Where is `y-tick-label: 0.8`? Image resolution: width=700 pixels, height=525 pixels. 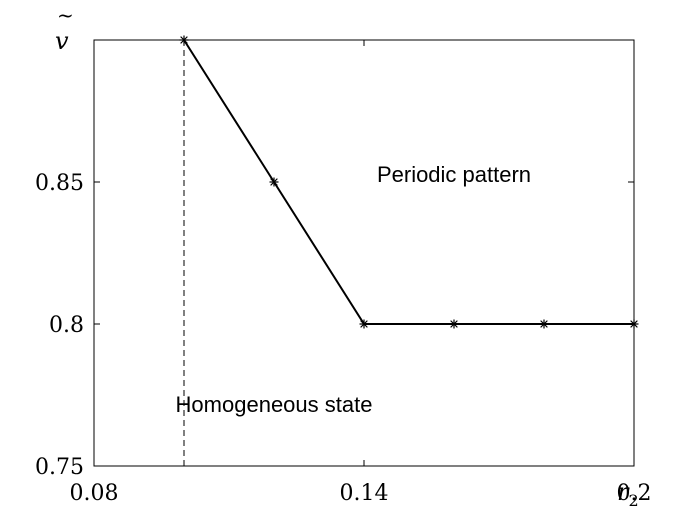
y-tick-label: 0.8 is located at coordinates (66, 325).